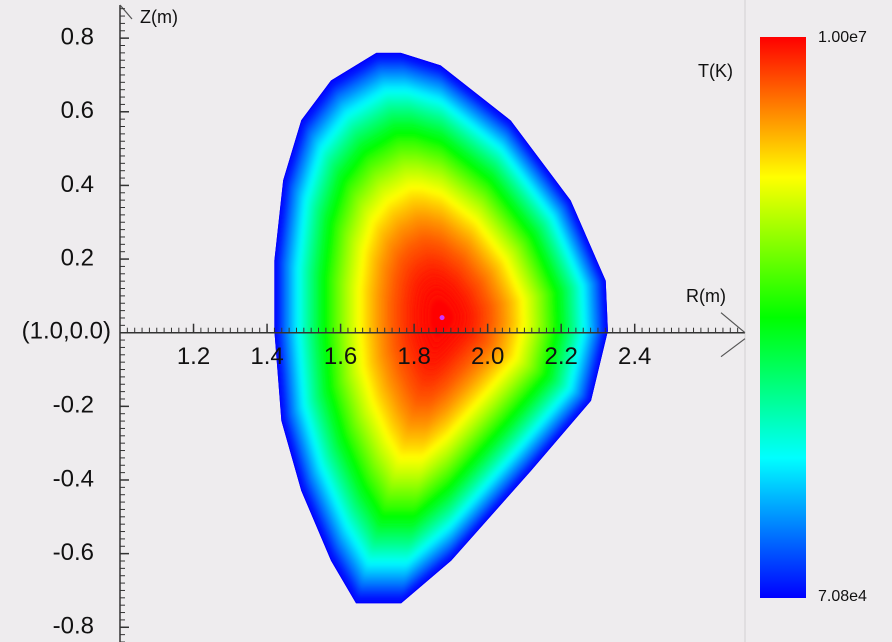 This screenshot has height=642, width=892. What do you see at coordinates (73, 405) in the screenshot?
I see `y-tick-label: -0.2` at bounding box center [73, 405].